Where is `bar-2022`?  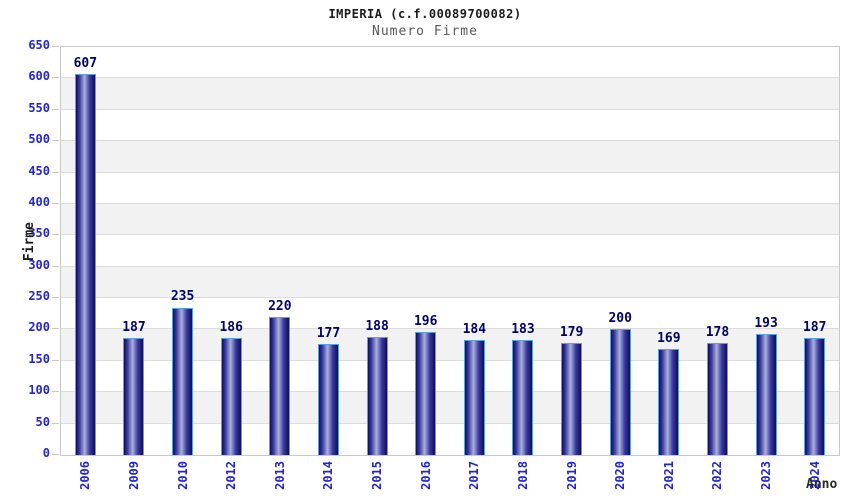 bar-2022 is located at coordinates (717, 399).